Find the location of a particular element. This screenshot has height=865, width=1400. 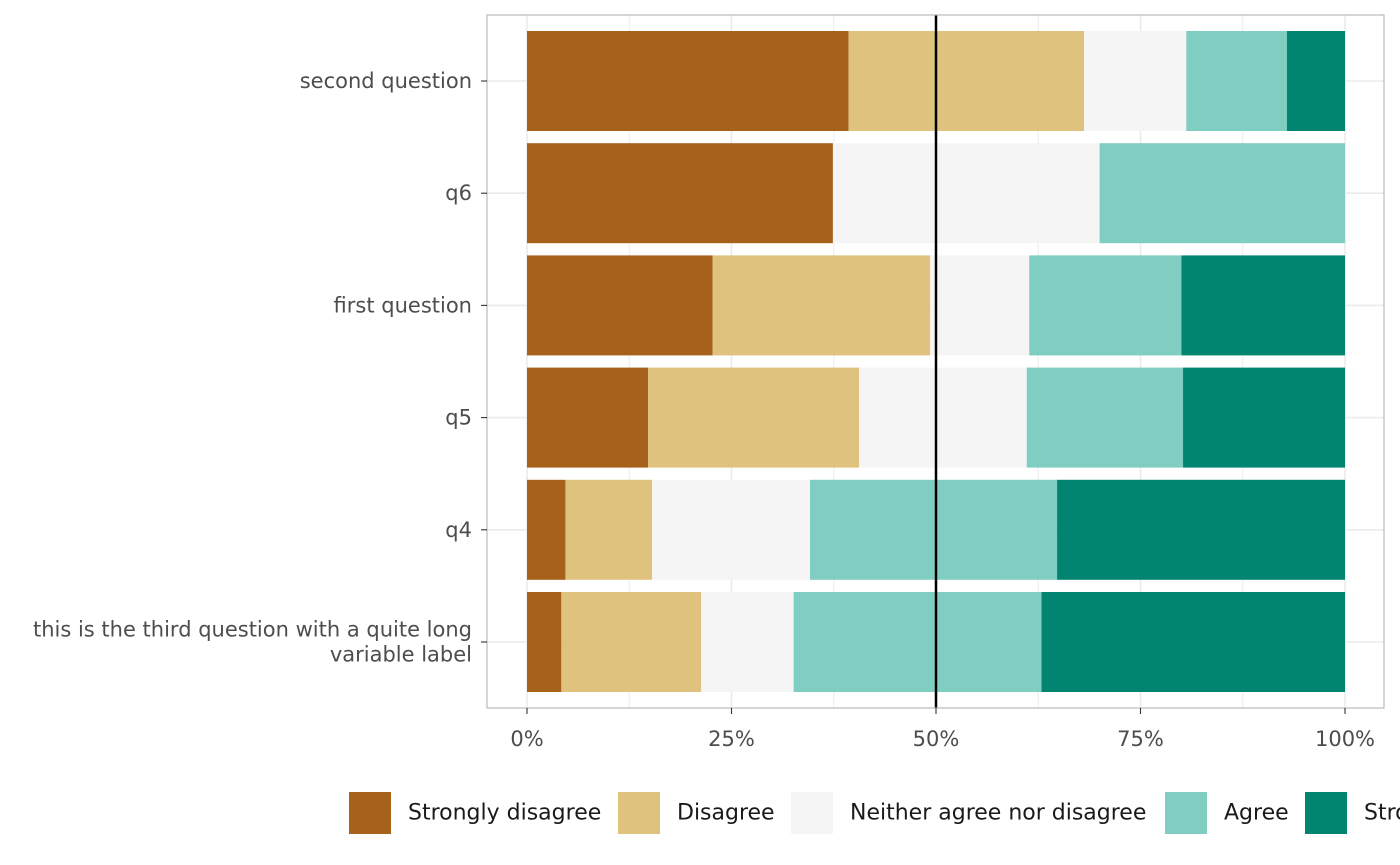

bar-strongly-agree-this-is-the-third-question-with-a-quite-long-variable-label is located at coordinates (1193, 642).